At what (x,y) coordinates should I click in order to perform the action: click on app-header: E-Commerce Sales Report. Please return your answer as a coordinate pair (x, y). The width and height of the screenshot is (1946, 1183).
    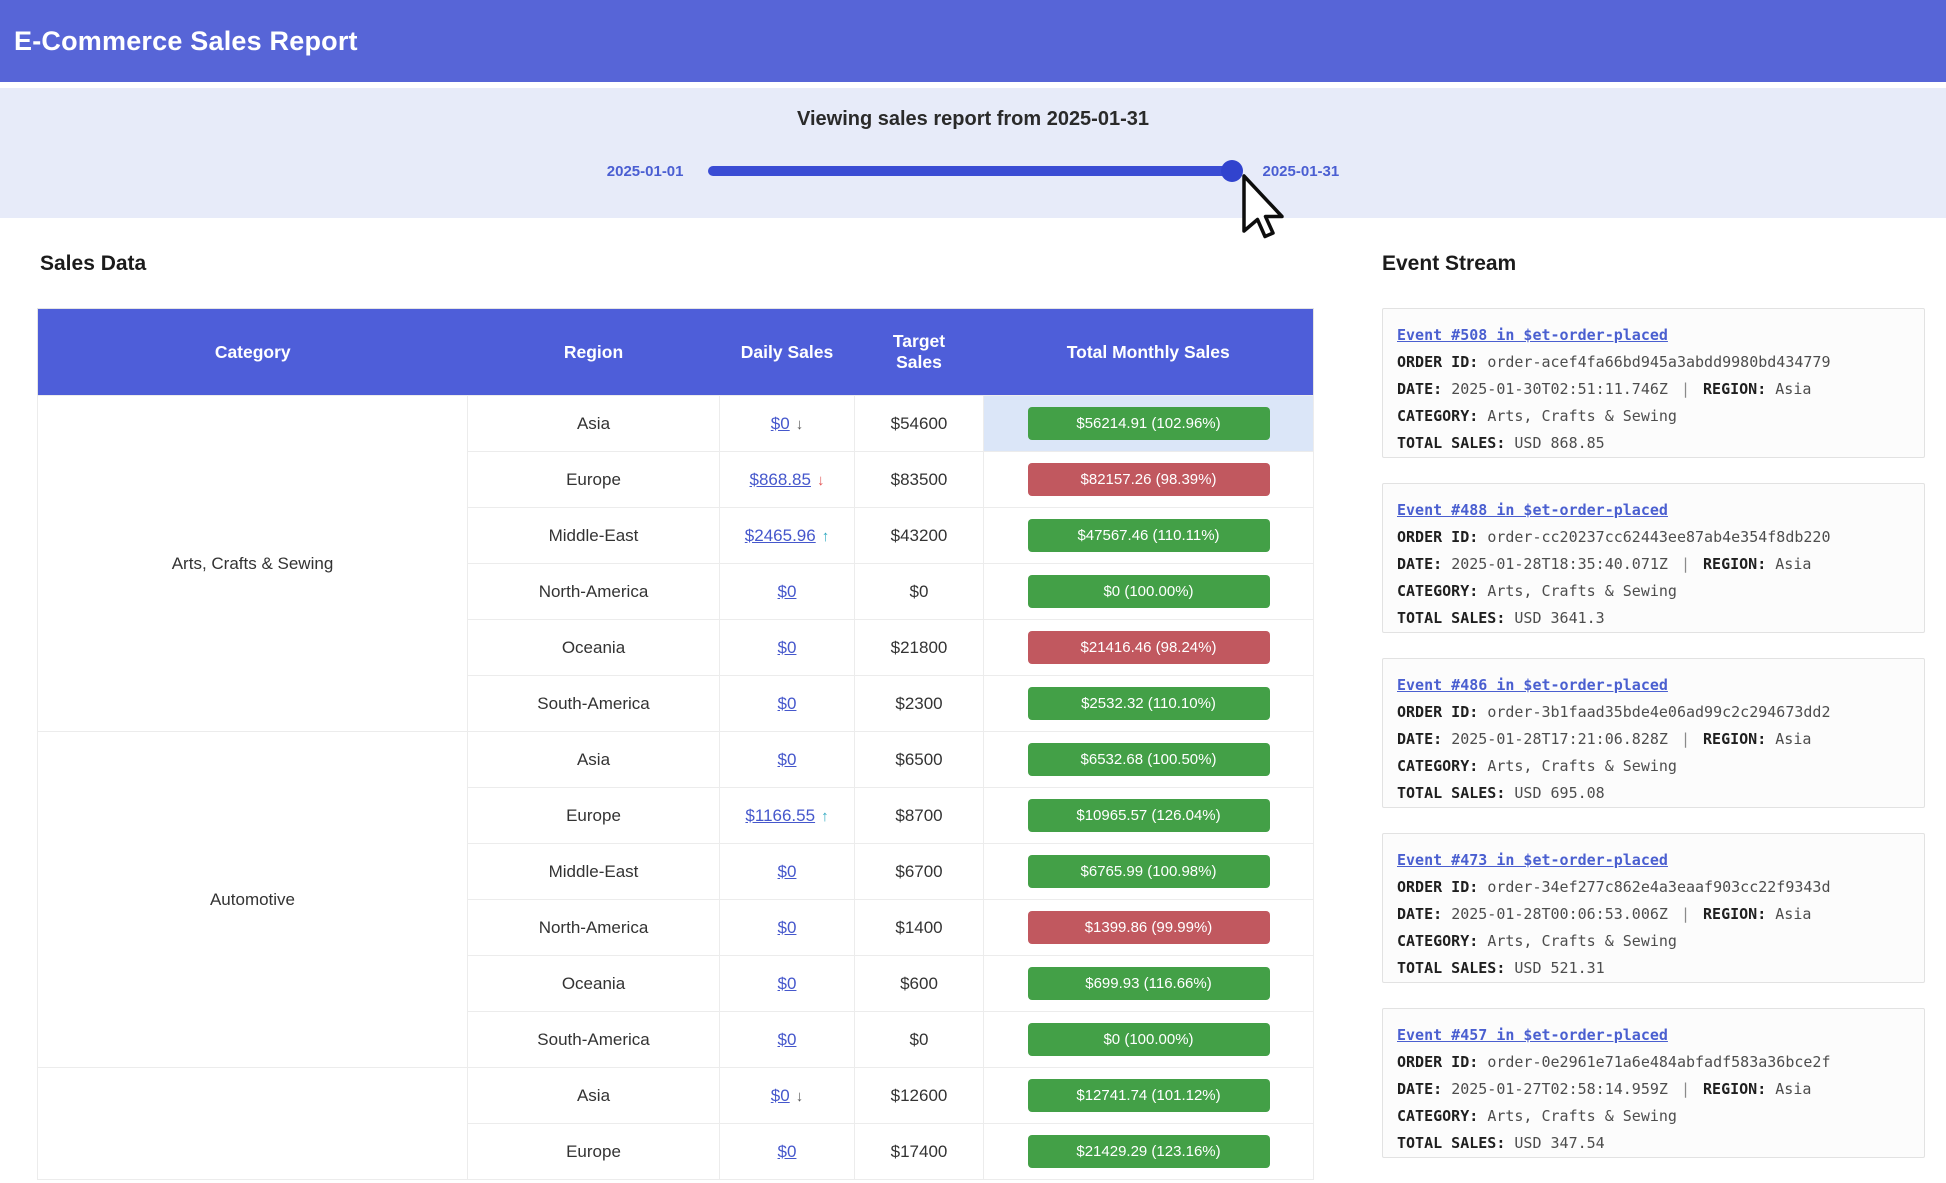
    Looking at the image, I should click on (973, 41).